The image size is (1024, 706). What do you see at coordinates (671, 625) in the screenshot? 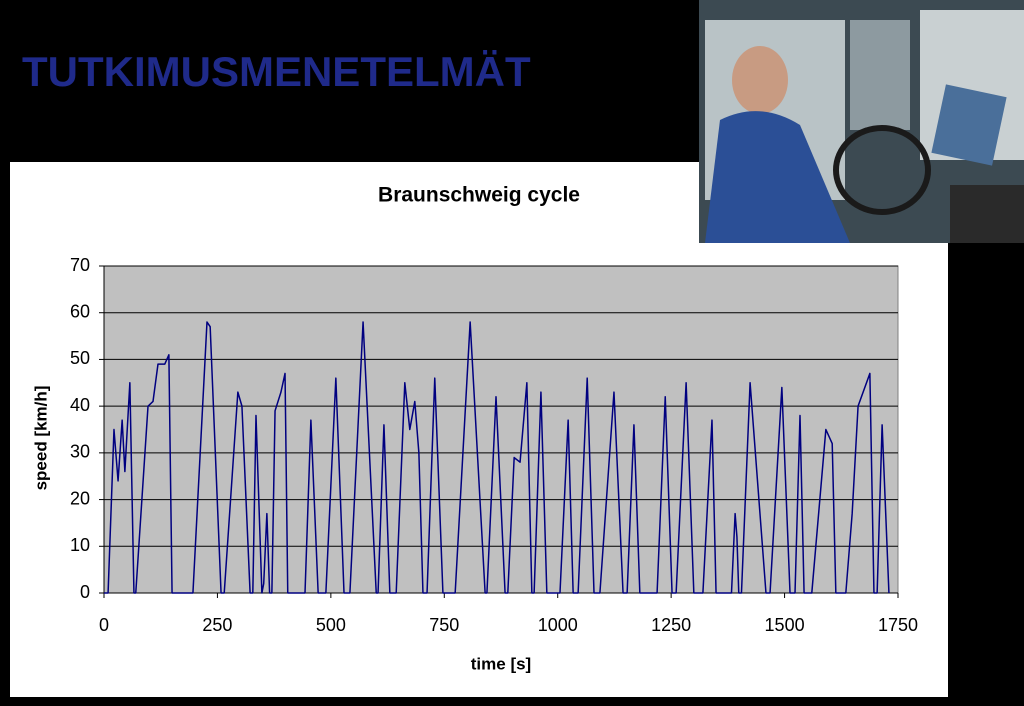
I see `x-tick-label: 1250` at bounding box center [671, 625].